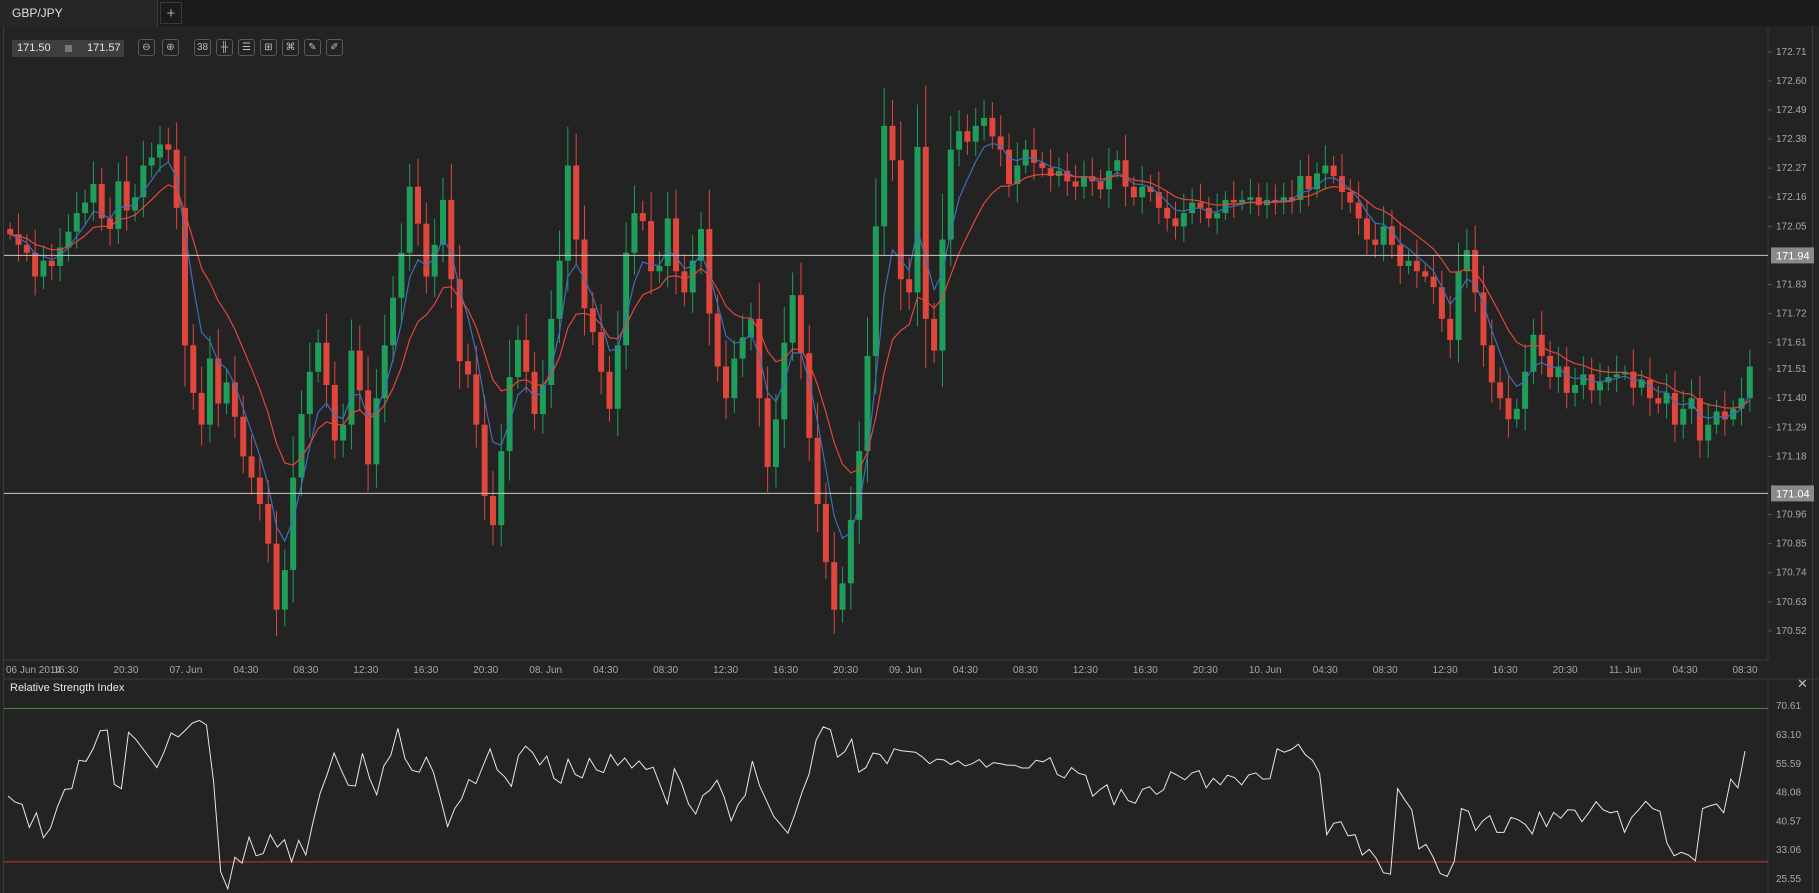 The image size is (1819, 893). Describe the element at coordinates (1791, 314) in the screenshot. I see `y-tick-label: 171.72` at that location.